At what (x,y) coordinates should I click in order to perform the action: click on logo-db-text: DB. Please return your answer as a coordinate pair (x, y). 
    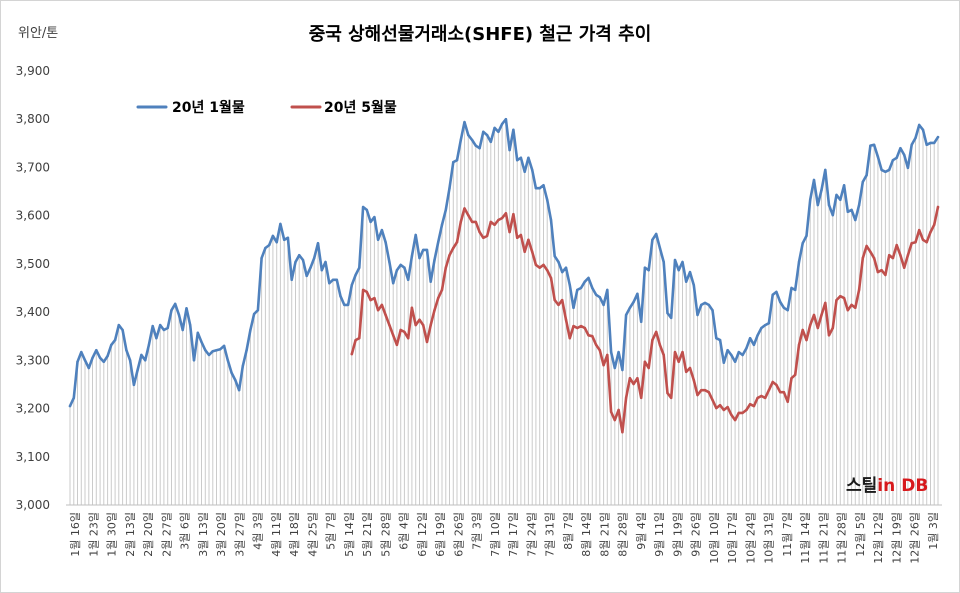
    Looking at the image, I should click on (914, 486).